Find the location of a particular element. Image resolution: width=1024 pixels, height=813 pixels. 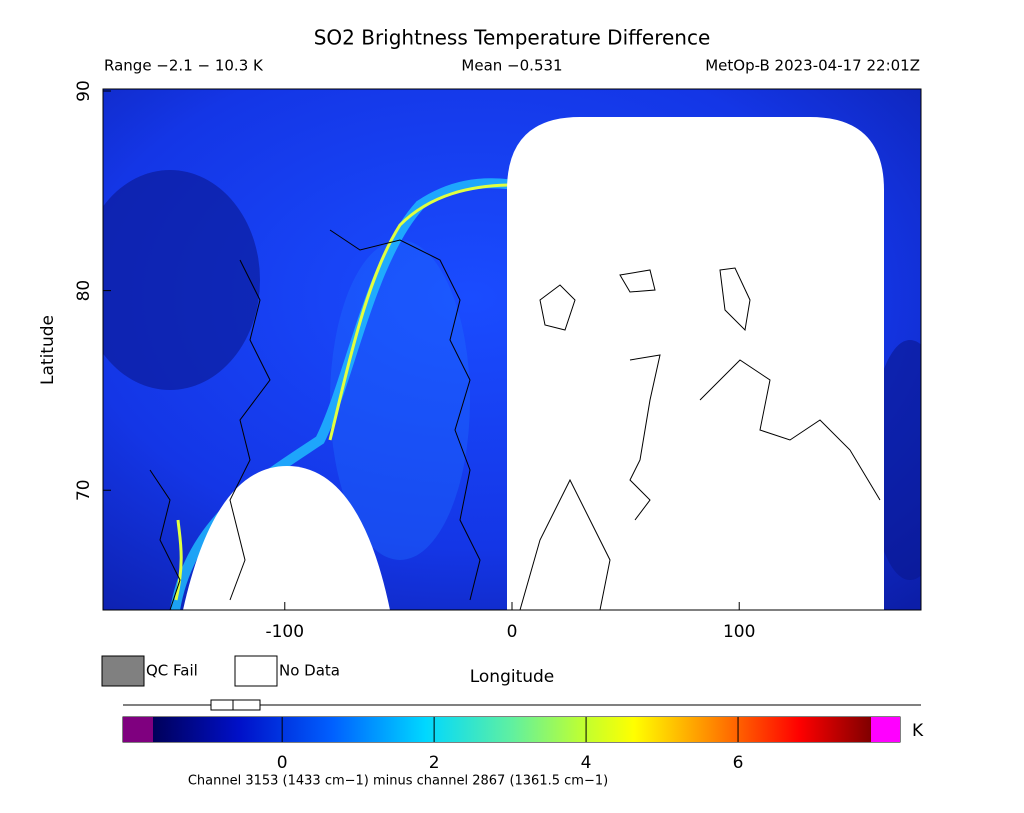

x-tick-label: -100 is located at coordinates (284, 632).